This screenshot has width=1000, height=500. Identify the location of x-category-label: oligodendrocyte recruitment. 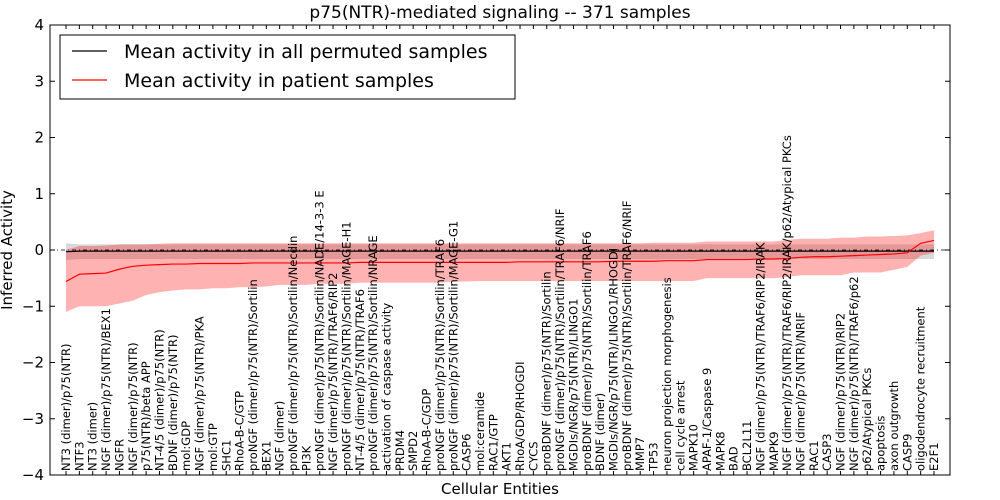
(921, 388).